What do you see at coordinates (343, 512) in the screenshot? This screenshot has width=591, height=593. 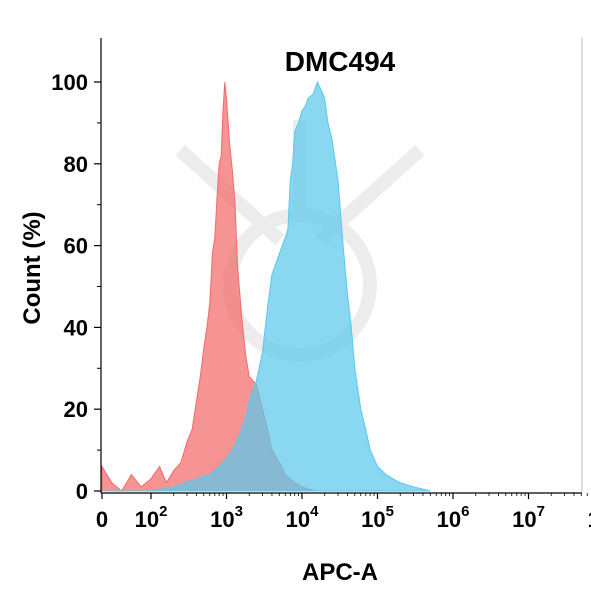 I see `x-axis-ticks: 0 10² 10³ 10⁴ 10⁵ 10⁶ 10⁷ 108` at bounding box center [343, 512].